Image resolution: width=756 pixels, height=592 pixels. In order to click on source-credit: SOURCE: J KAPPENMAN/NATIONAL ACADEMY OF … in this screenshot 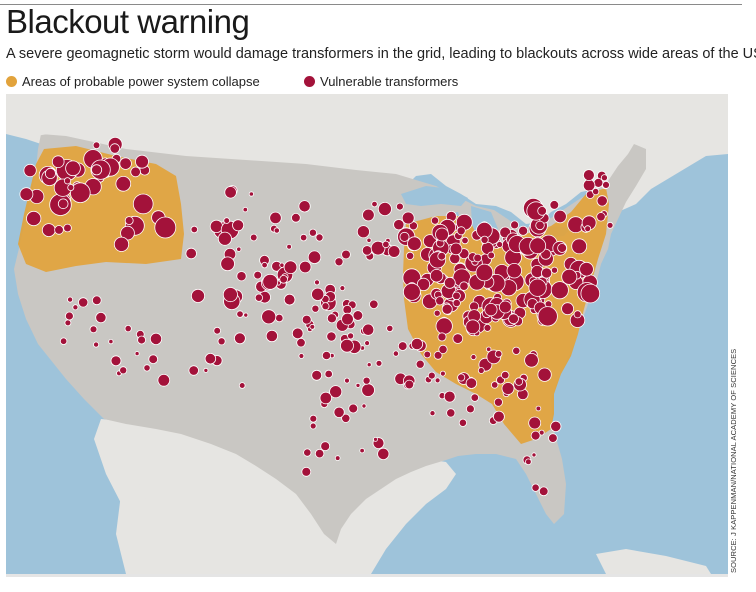, I will do `click(733, 460)`.